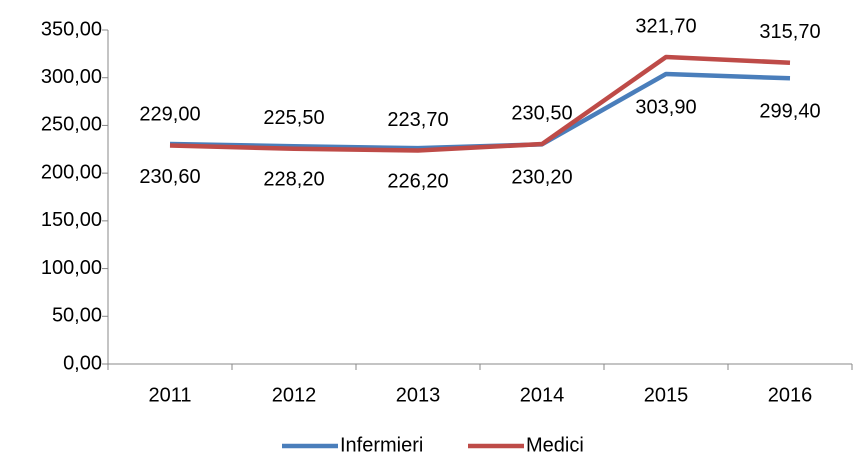  What do you see at coordinates (71, 77) in the screenshot?
I see `y-tick-label: 300,00` at bounding box center [71, 77].